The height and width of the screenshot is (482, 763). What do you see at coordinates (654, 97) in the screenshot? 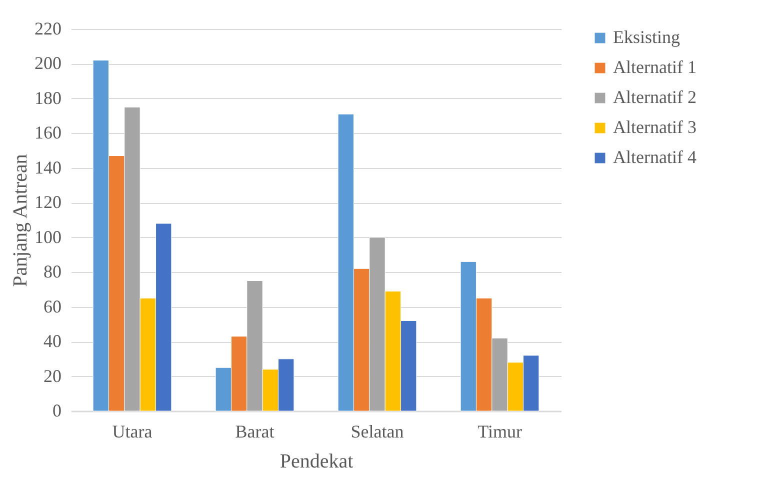
I see `legend-label: Alternatif 2` at bounding box center [654, 97].